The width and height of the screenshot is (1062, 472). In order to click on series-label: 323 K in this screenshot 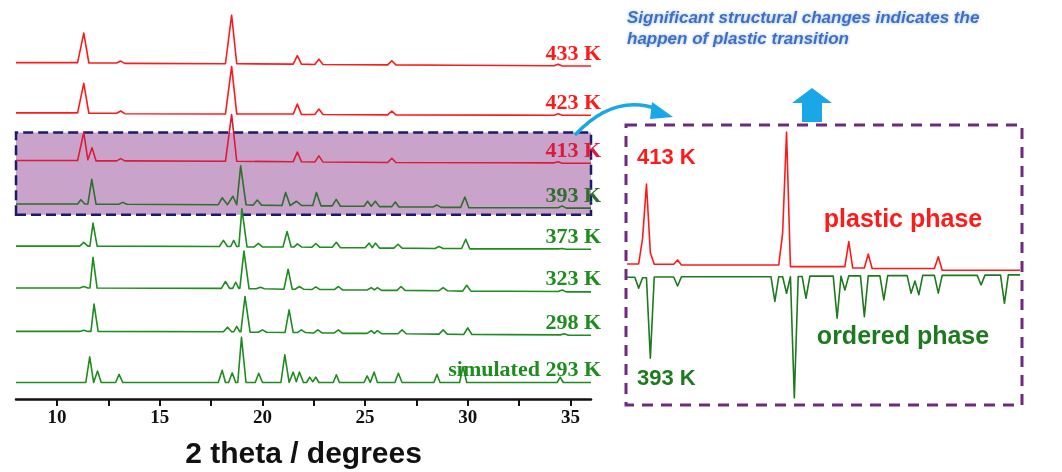, I will do `click(573, 278)`.